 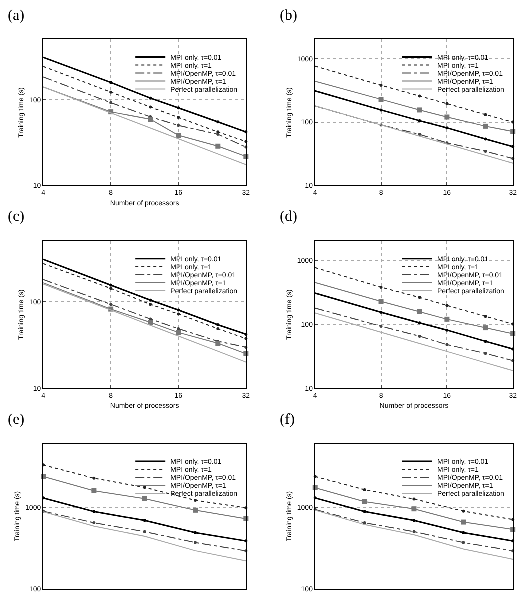 What do you see at coordinates (289, 217) in the screenshot?
I see `chart-title: (d)` at bounding box center [289, 217].